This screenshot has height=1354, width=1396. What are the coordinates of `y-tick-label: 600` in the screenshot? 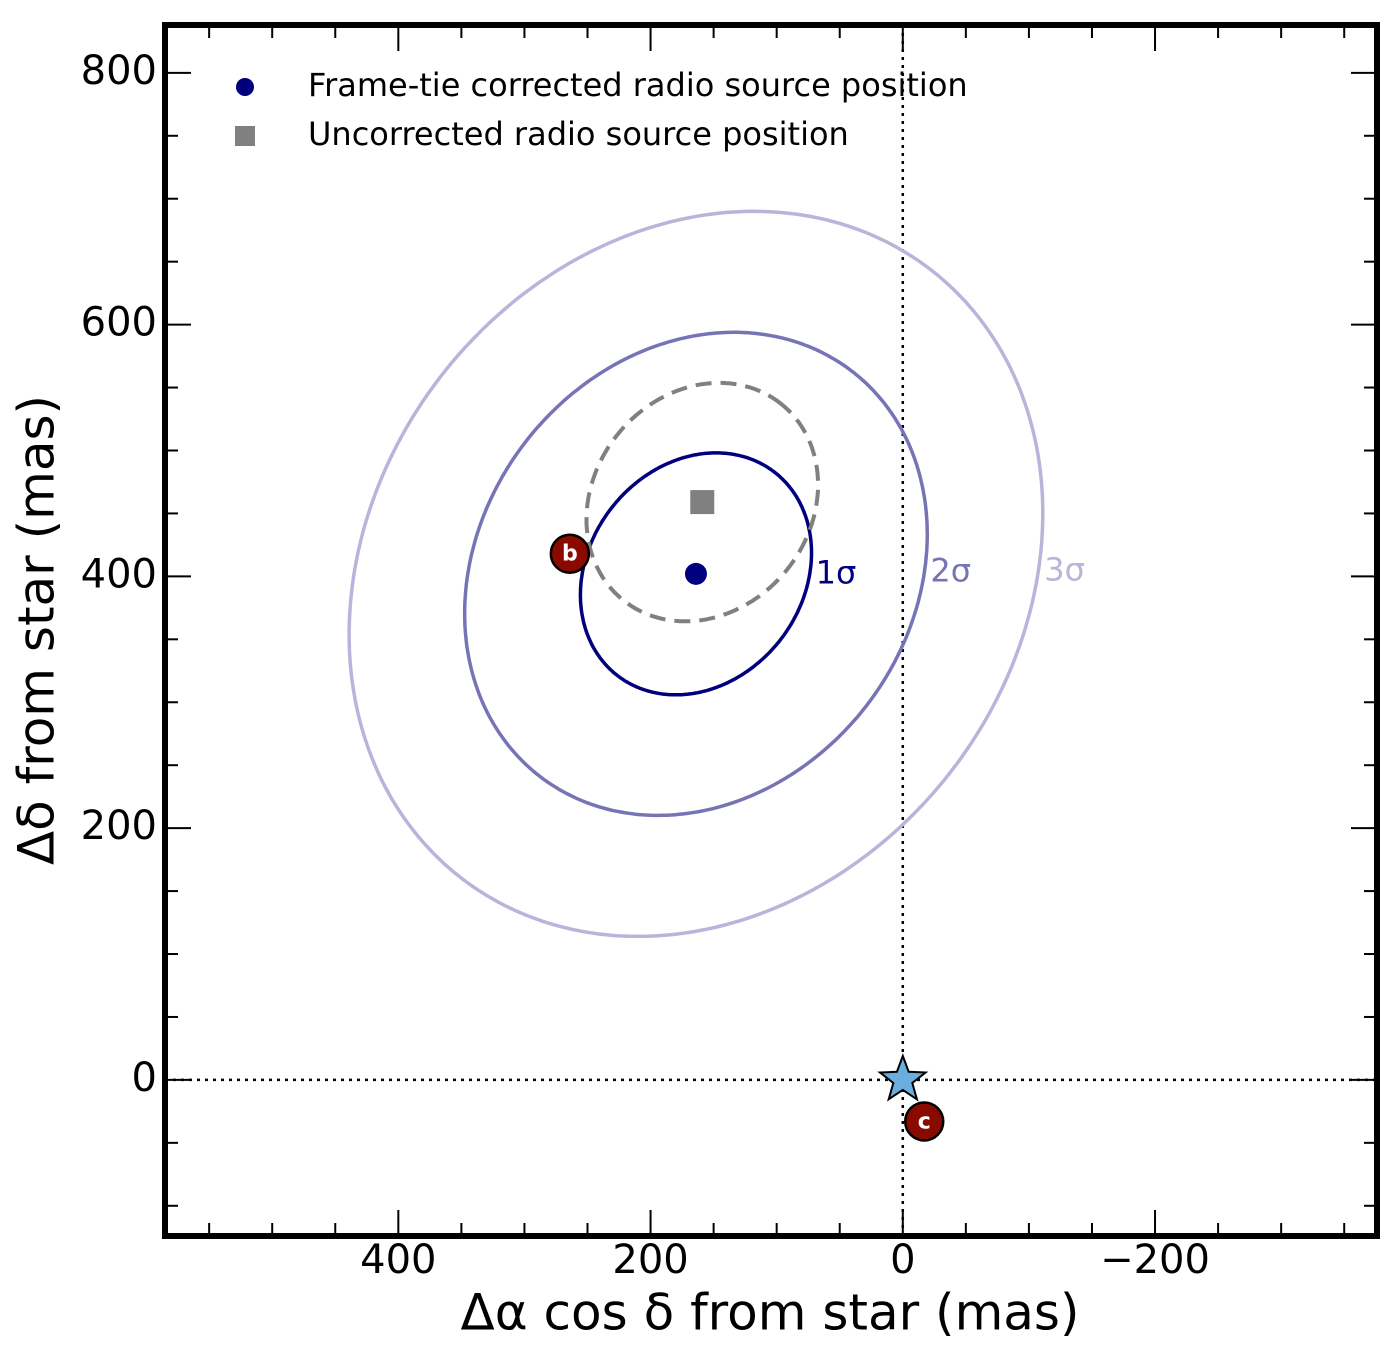 It's located at (119, 323).